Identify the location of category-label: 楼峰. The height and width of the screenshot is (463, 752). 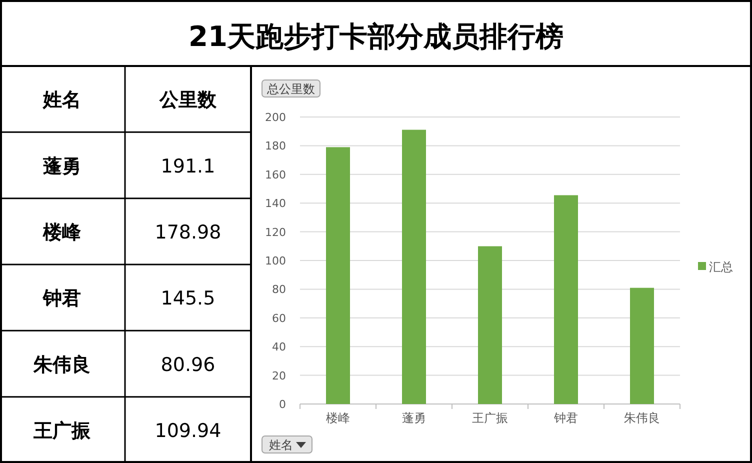
(62, 232).